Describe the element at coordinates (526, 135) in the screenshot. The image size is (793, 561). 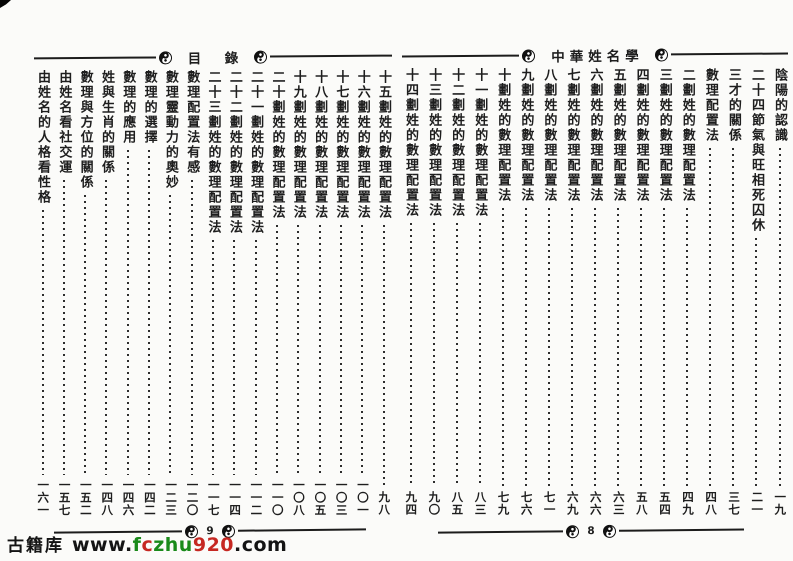
I see `toc-entry-title: 九劃姓的數理配置法` at that location.